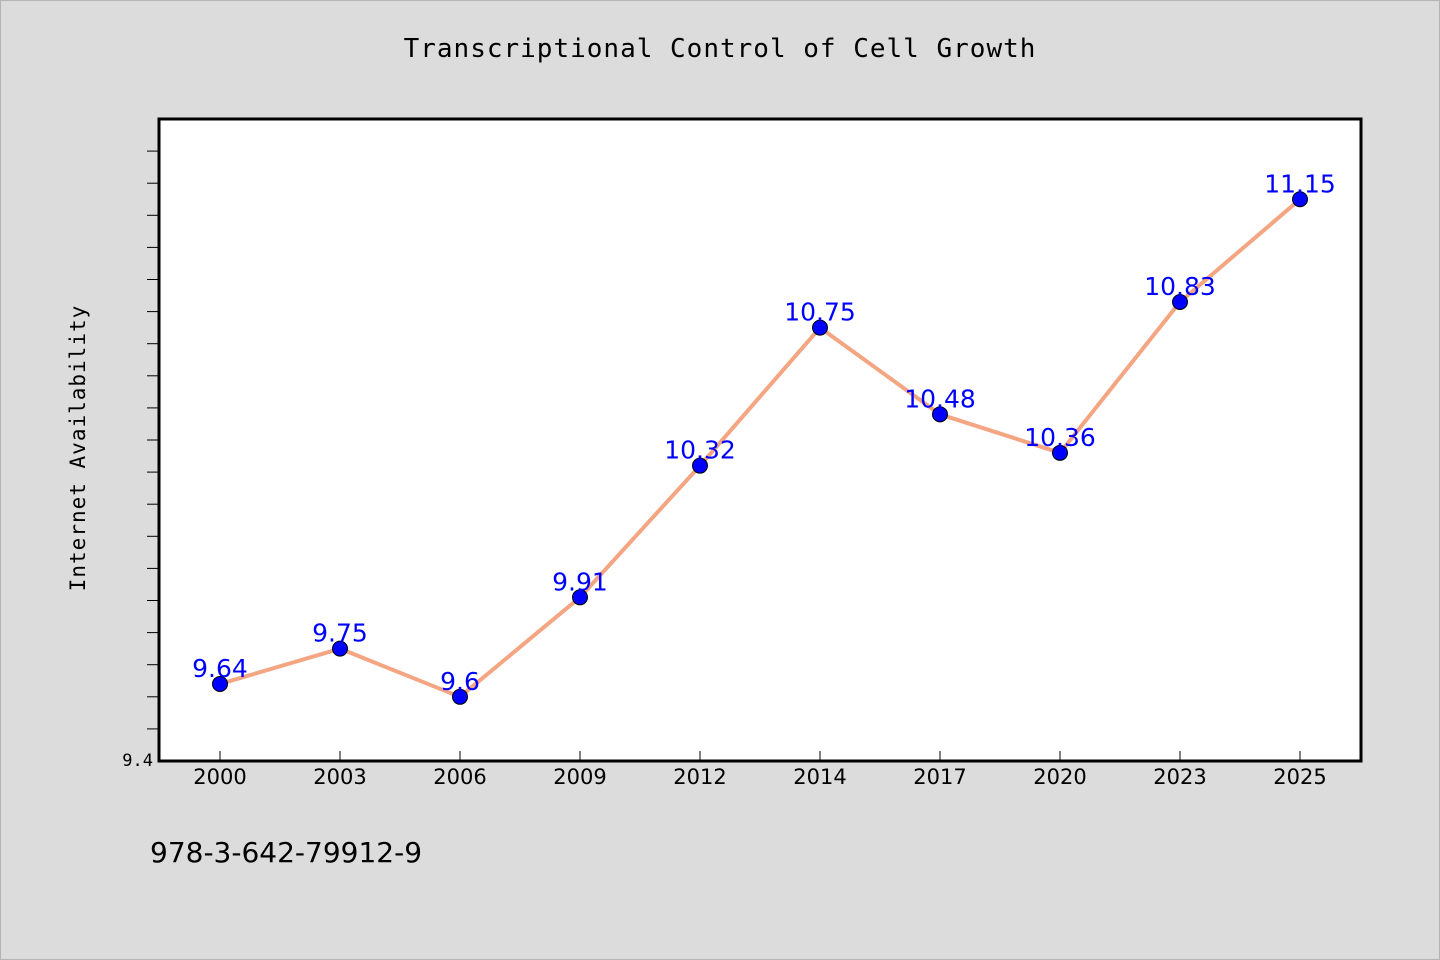  I want to click on x-tick-label: 2025, so click(1299, 777).